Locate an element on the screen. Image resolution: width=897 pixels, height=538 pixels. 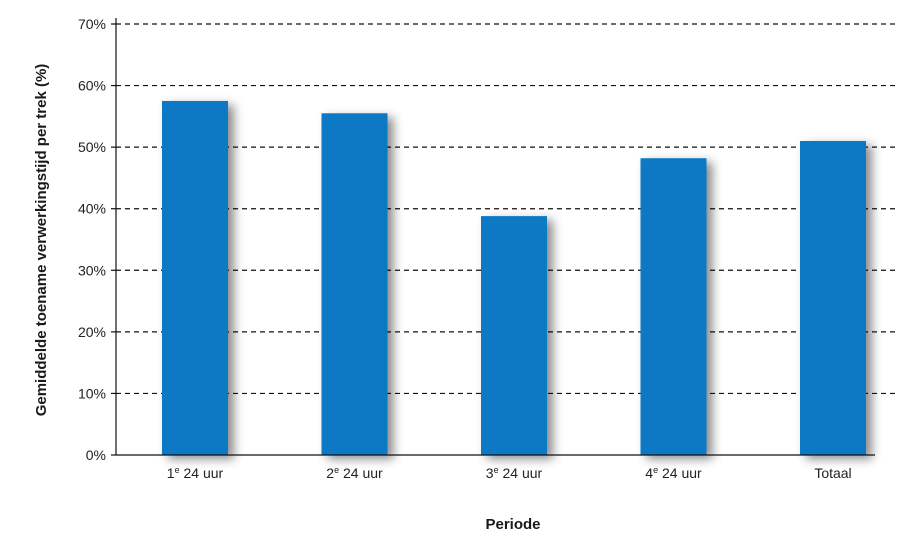
x-tick-label: Totaal is located at coordinates (832, 473).